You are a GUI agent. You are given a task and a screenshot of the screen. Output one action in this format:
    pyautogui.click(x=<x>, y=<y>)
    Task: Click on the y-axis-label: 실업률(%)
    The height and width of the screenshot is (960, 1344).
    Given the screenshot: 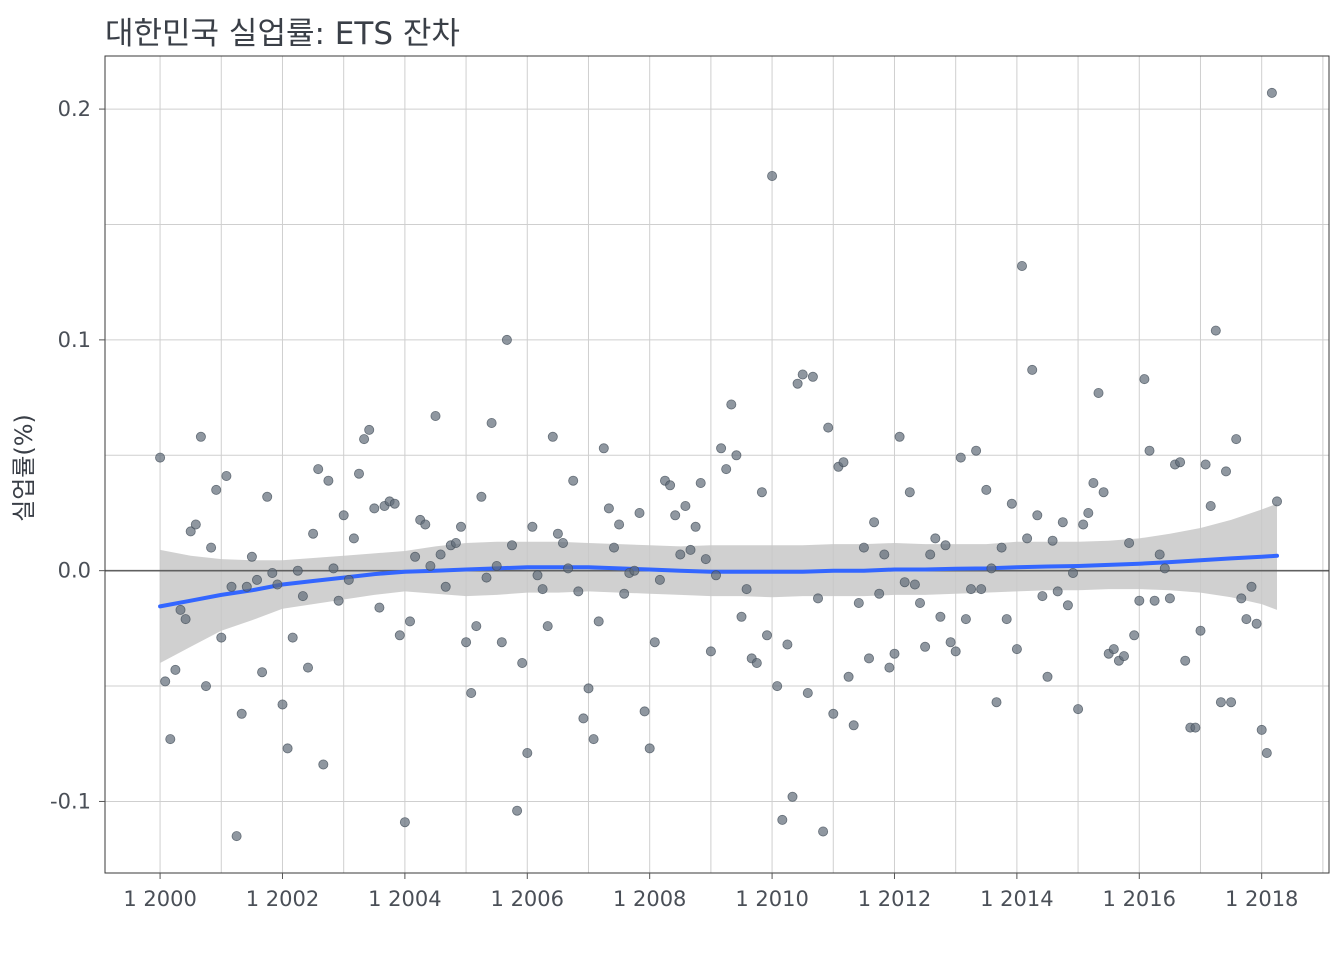 What is the action you would take?
    pyautogui.click(x=24, y=468)
    